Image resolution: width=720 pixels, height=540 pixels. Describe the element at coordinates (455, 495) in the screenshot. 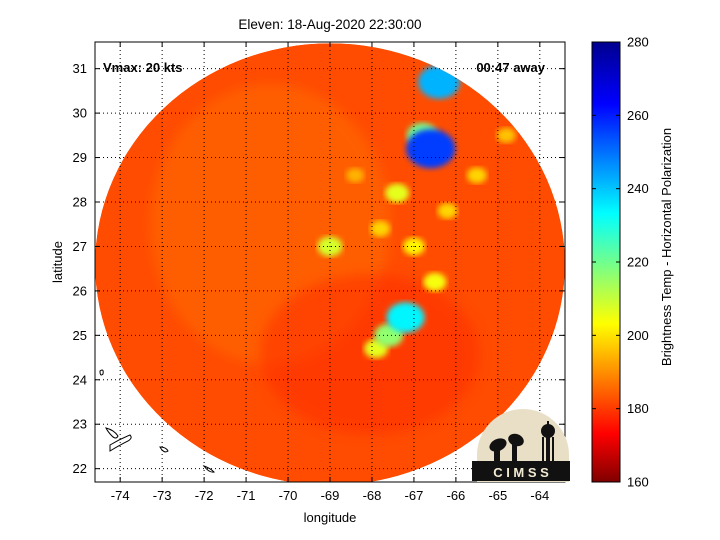

I see `x-tick-label: -66` at that location.